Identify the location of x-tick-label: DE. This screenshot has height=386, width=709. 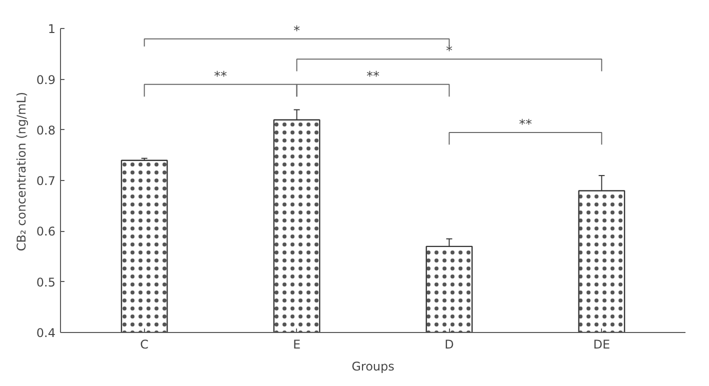
(601, 345).